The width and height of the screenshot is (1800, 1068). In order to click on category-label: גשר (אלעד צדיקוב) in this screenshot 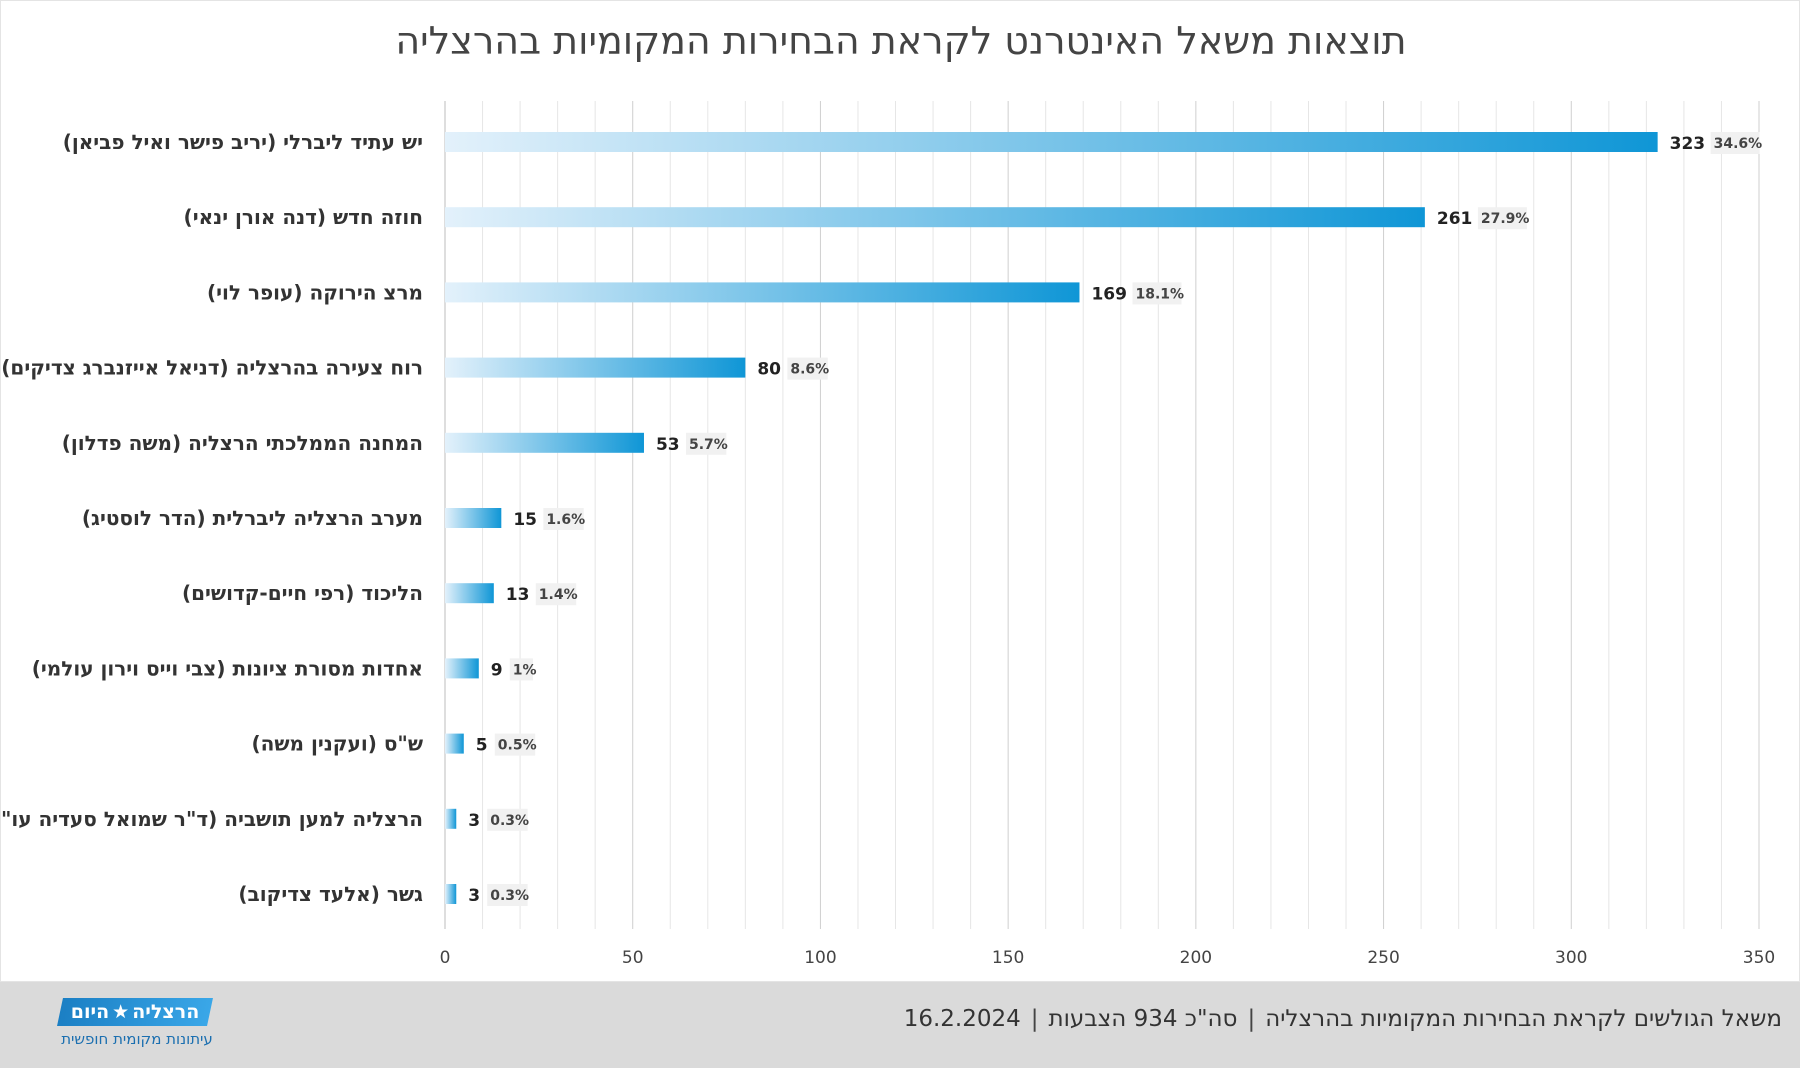, I will do `click(330, 894)`.